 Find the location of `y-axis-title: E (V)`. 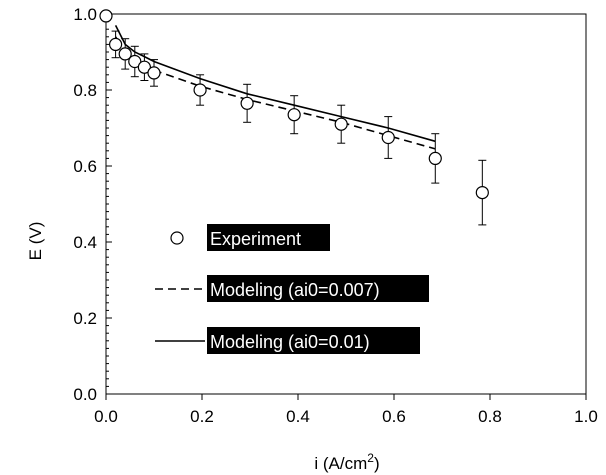

y-axis-title: E (V) is located at coordinates (35, 241).